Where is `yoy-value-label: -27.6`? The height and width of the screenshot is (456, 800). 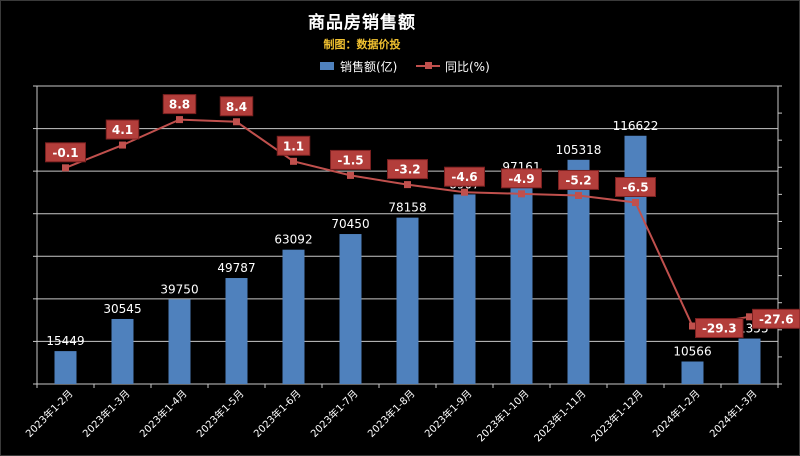 yoy-value-label: -27.6 is located at coordinates (776, 319).